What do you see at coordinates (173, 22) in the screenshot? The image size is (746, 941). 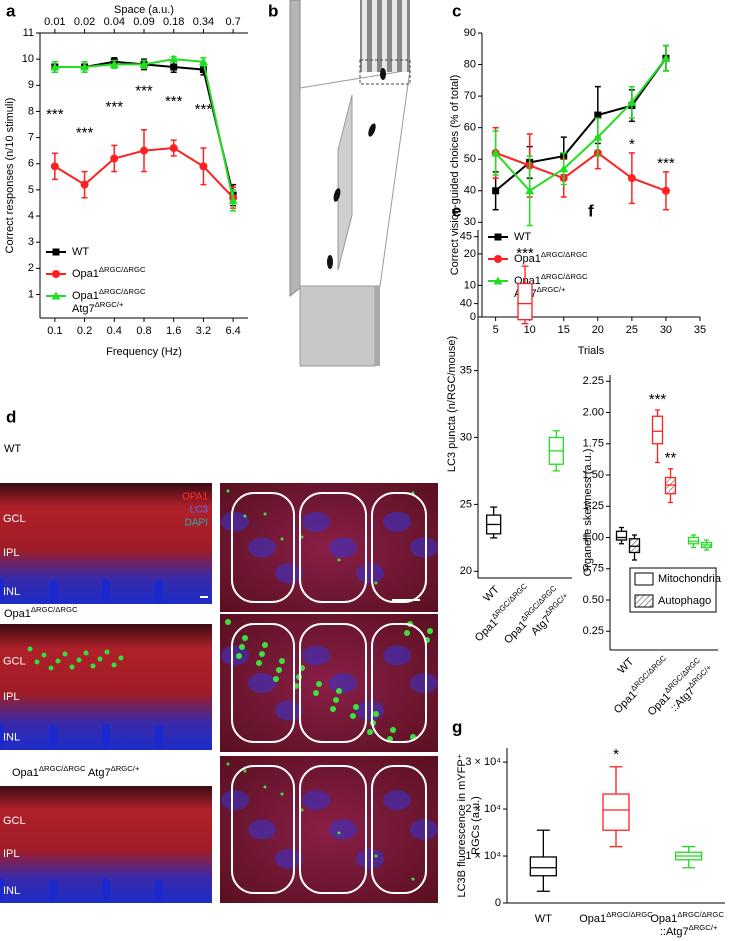 I see `x2-tick-label: 0.18` at bounding box center [173, 22].